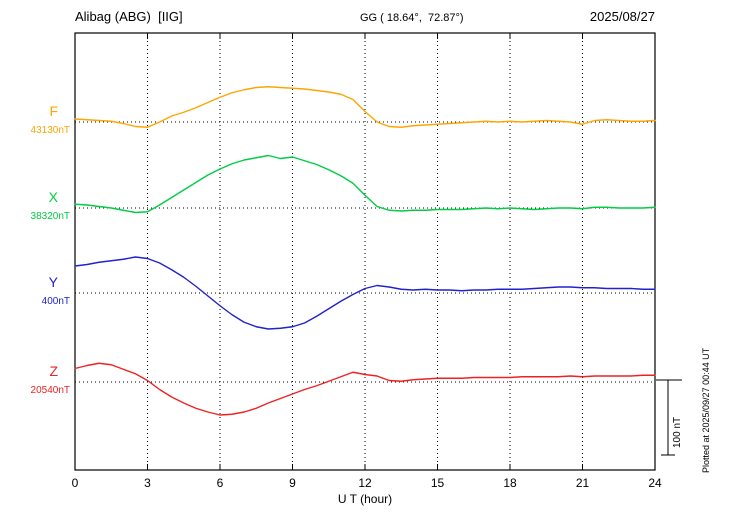  What do you see at coordinates (53, 371) in the screenshot?
I see `series-label-Z: Z` at bounding box center [53, 371].